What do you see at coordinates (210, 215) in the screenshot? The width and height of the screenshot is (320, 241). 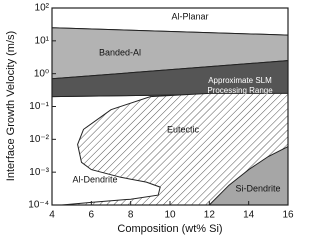 I see `x-tick-label: 12` at bounding box center [210, 215].